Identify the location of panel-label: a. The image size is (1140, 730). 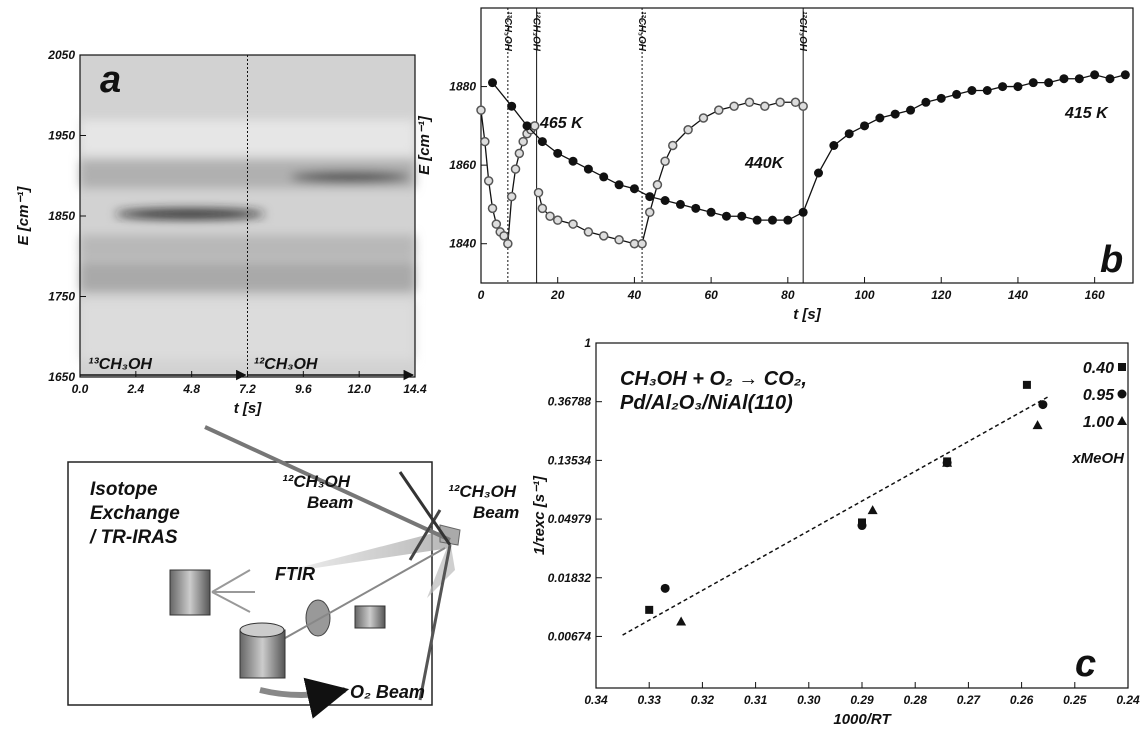
(110, 80).